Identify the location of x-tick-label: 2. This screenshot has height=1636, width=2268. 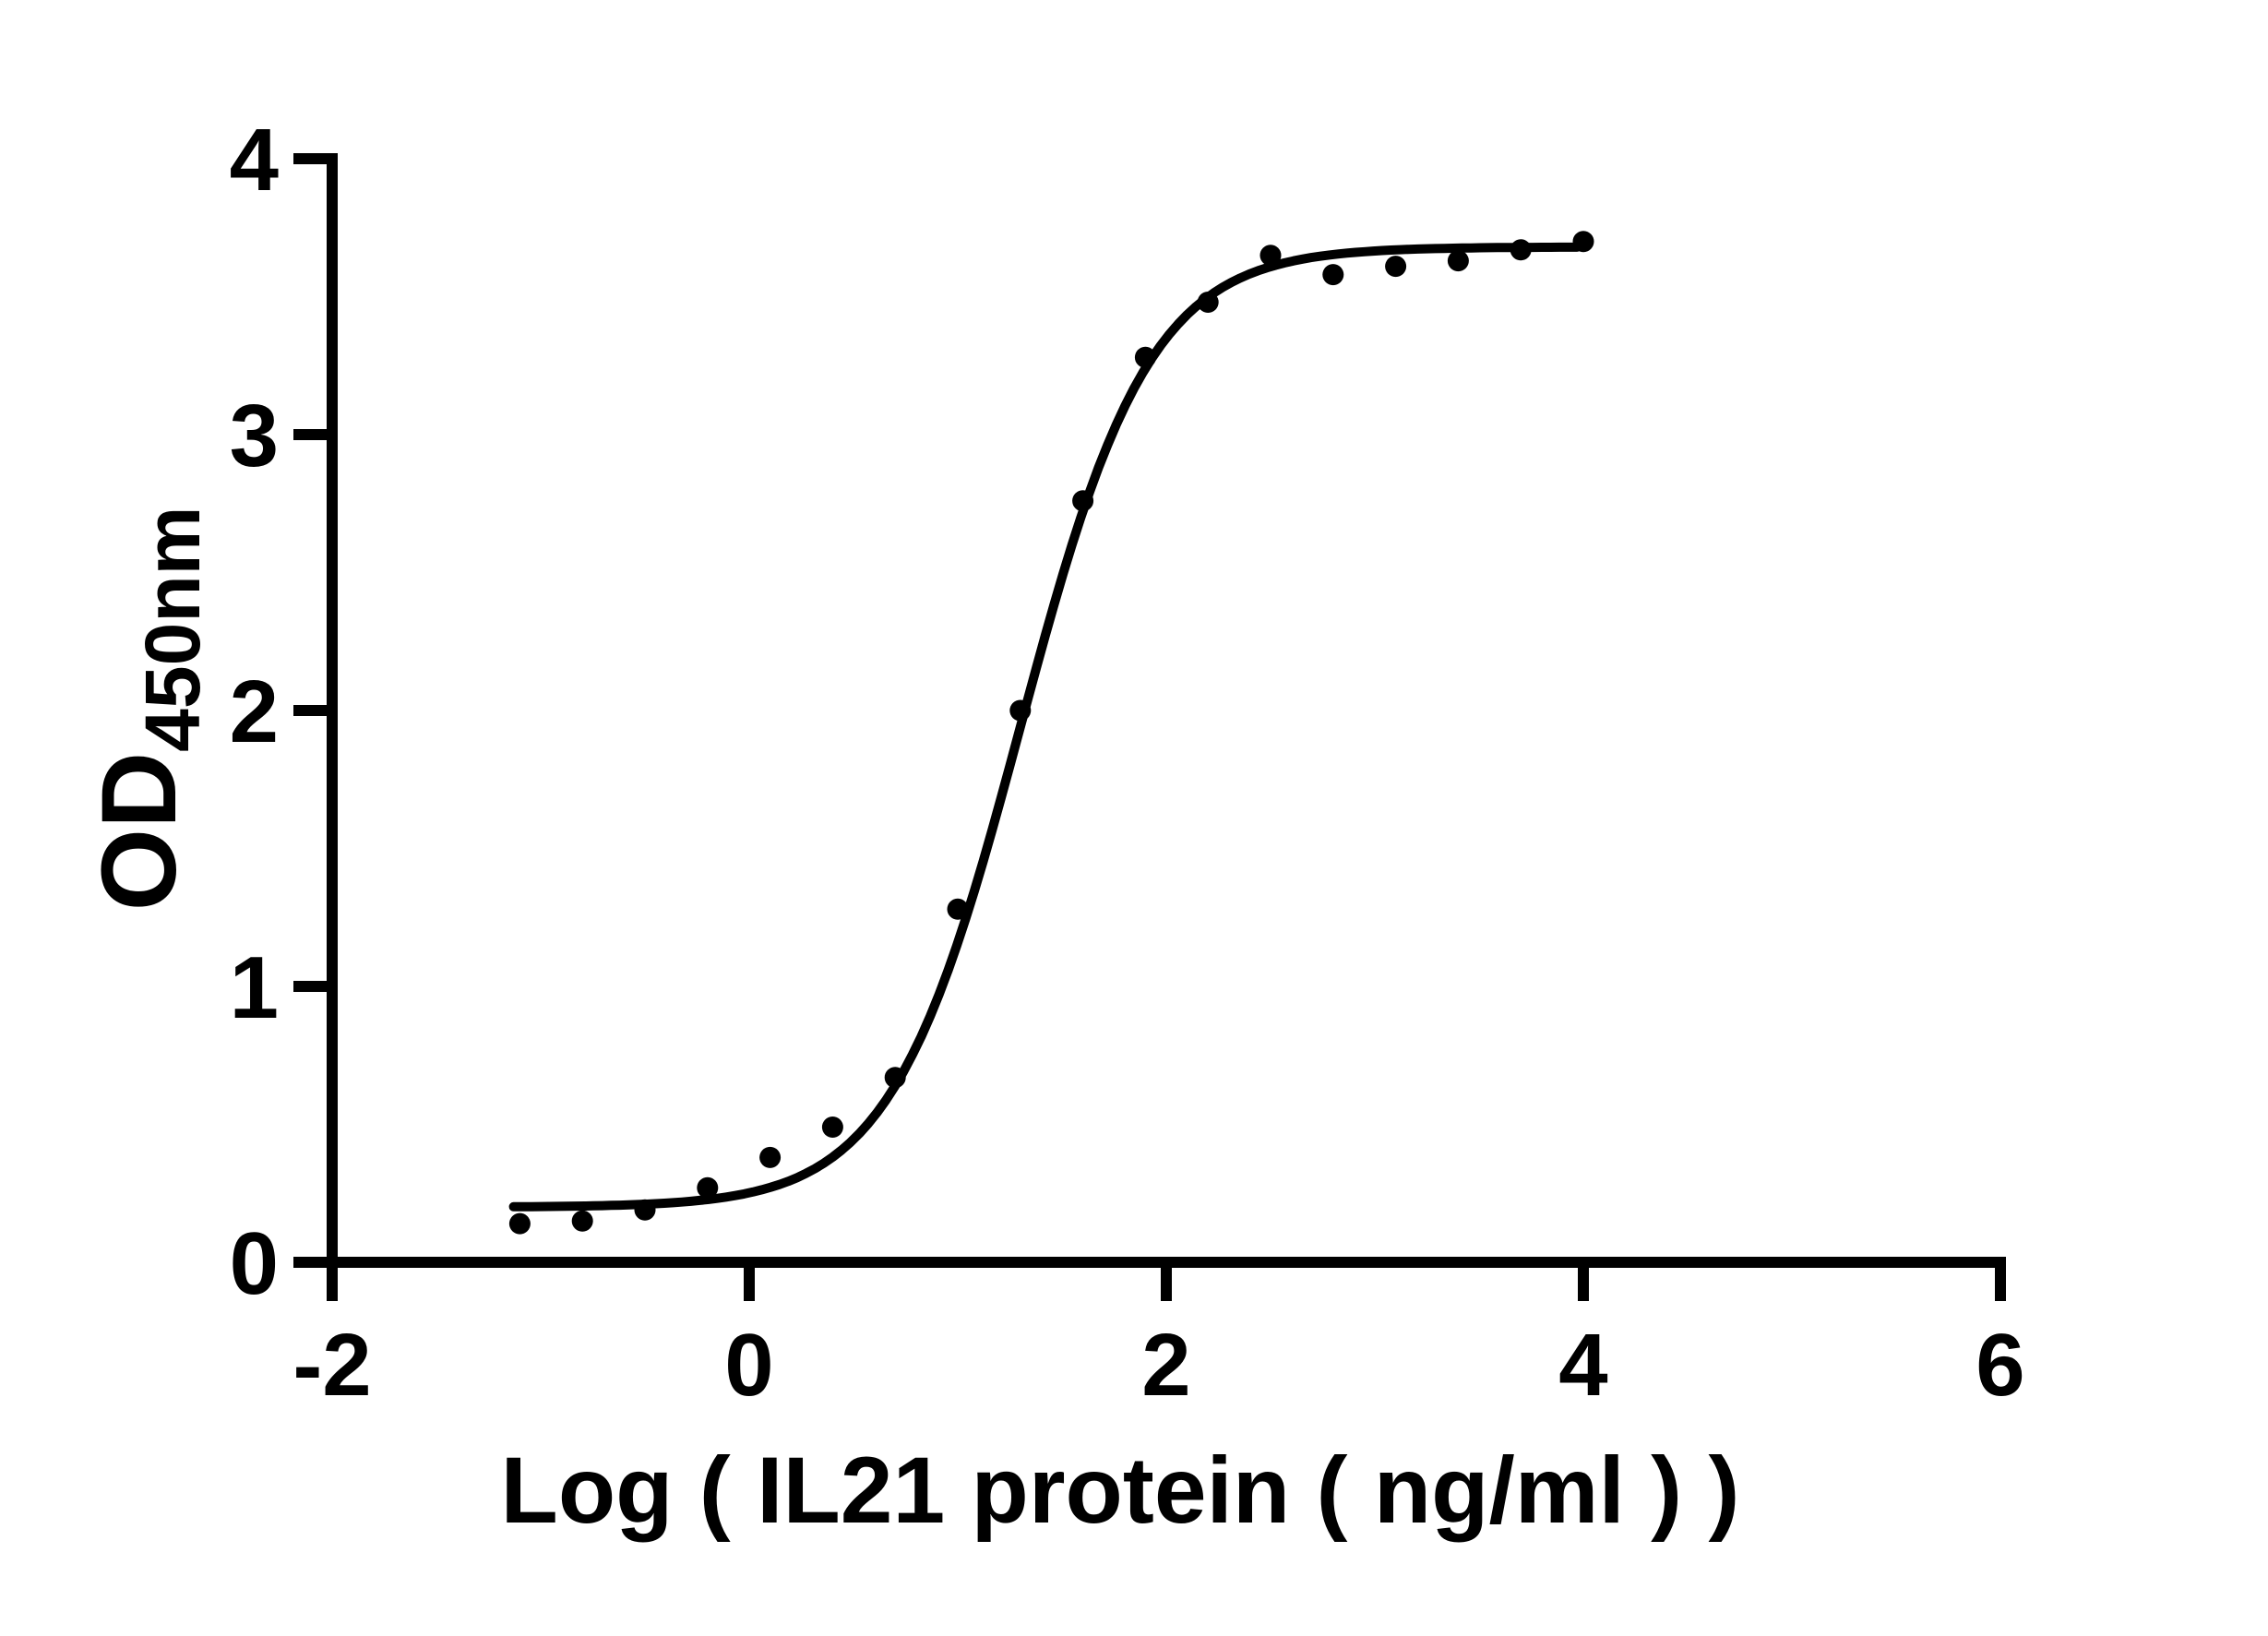
(1165, 1365).